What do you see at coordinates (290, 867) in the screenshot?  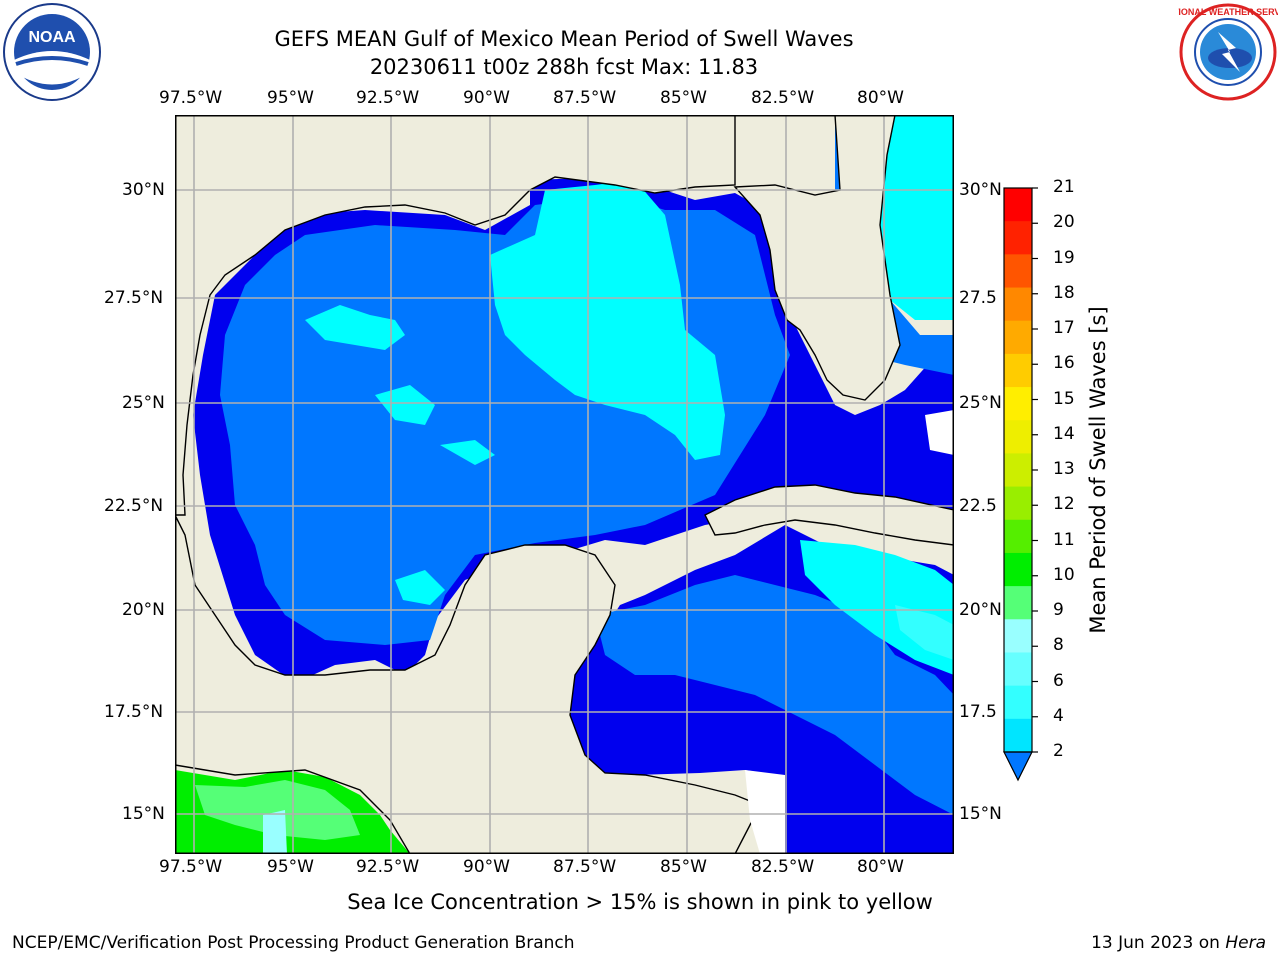 I see `lon-label-bottom: 95°W` at bounding box center [290, 867].